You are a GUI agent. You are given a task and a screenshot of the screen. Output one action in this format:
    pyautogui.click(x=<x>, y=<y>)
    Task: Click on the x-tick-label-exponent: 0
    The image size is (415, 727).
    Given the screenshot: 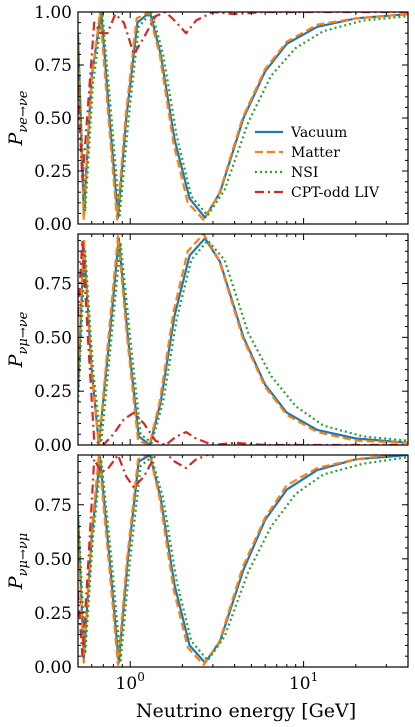 What is the action you would take?
    pyautogui.click(x=141, y=677)
    